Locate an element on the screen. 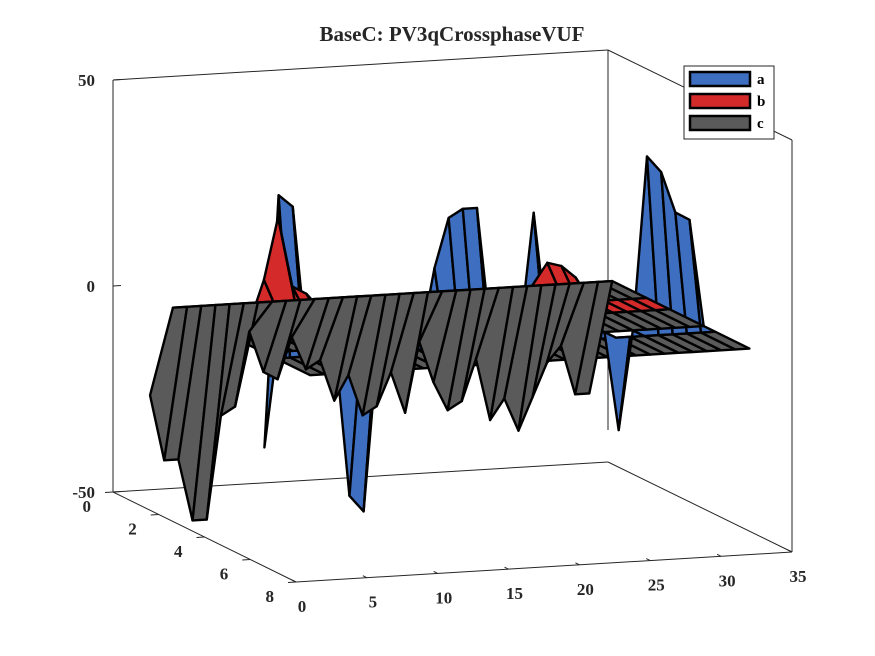  legend-swatch-b is located at coordinates (720, 101).